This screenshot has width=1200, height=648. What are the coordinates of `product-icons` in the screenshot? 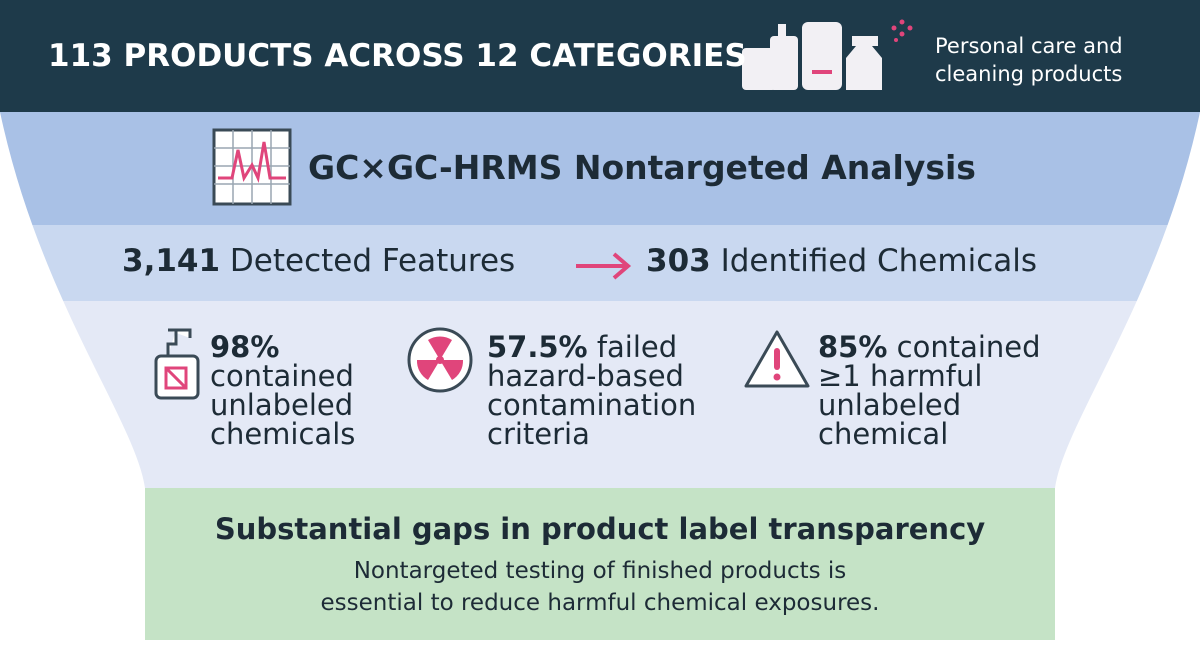 It's located at (827, 54).